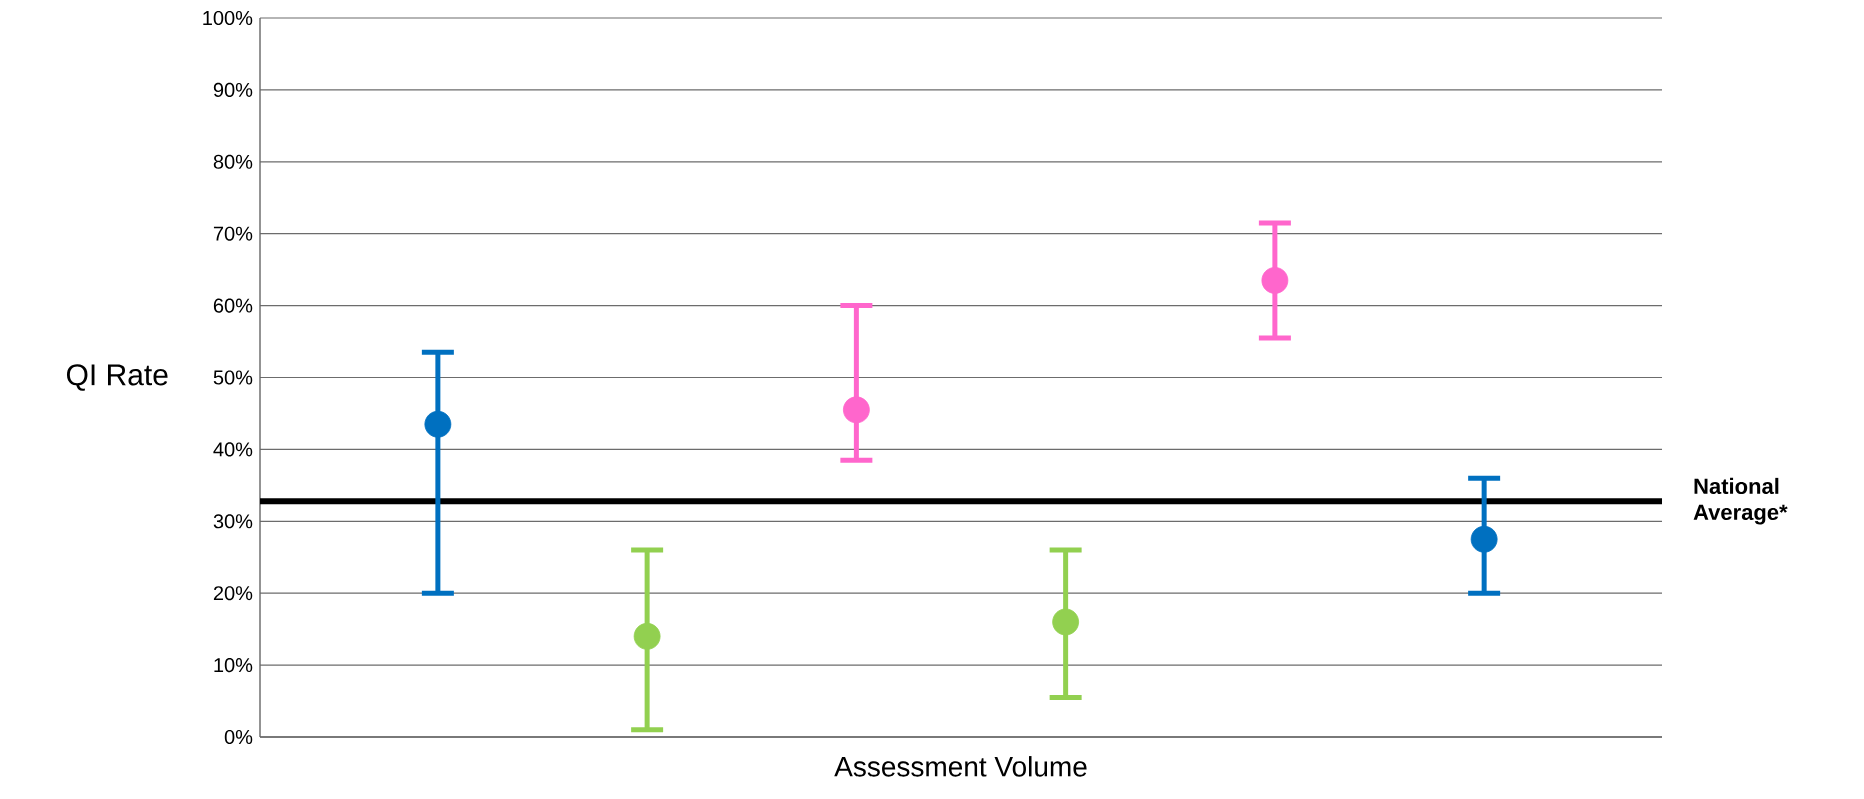 The height and width of the screenshot is (799, 1864). Describe the element at coordinates (233, 665) in the screenshot. I see `y-tick-label: 10%` at that location.